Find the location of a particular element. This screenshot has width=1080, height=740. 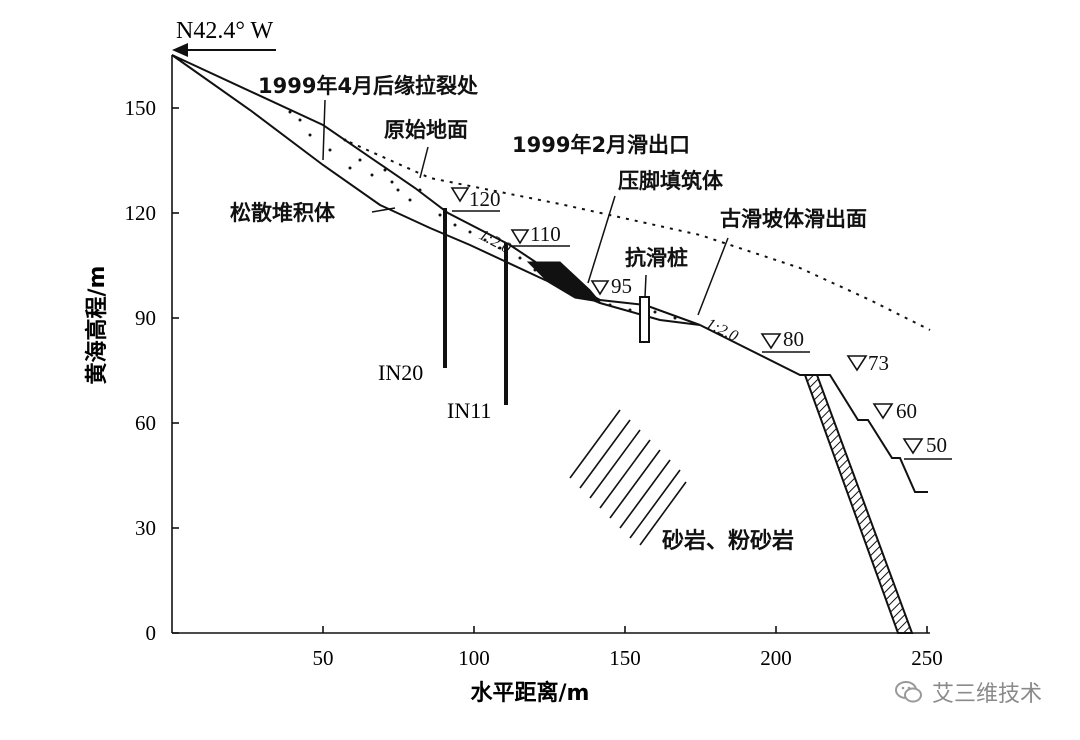

toe-fill-body is located at coordinates (564, 282).